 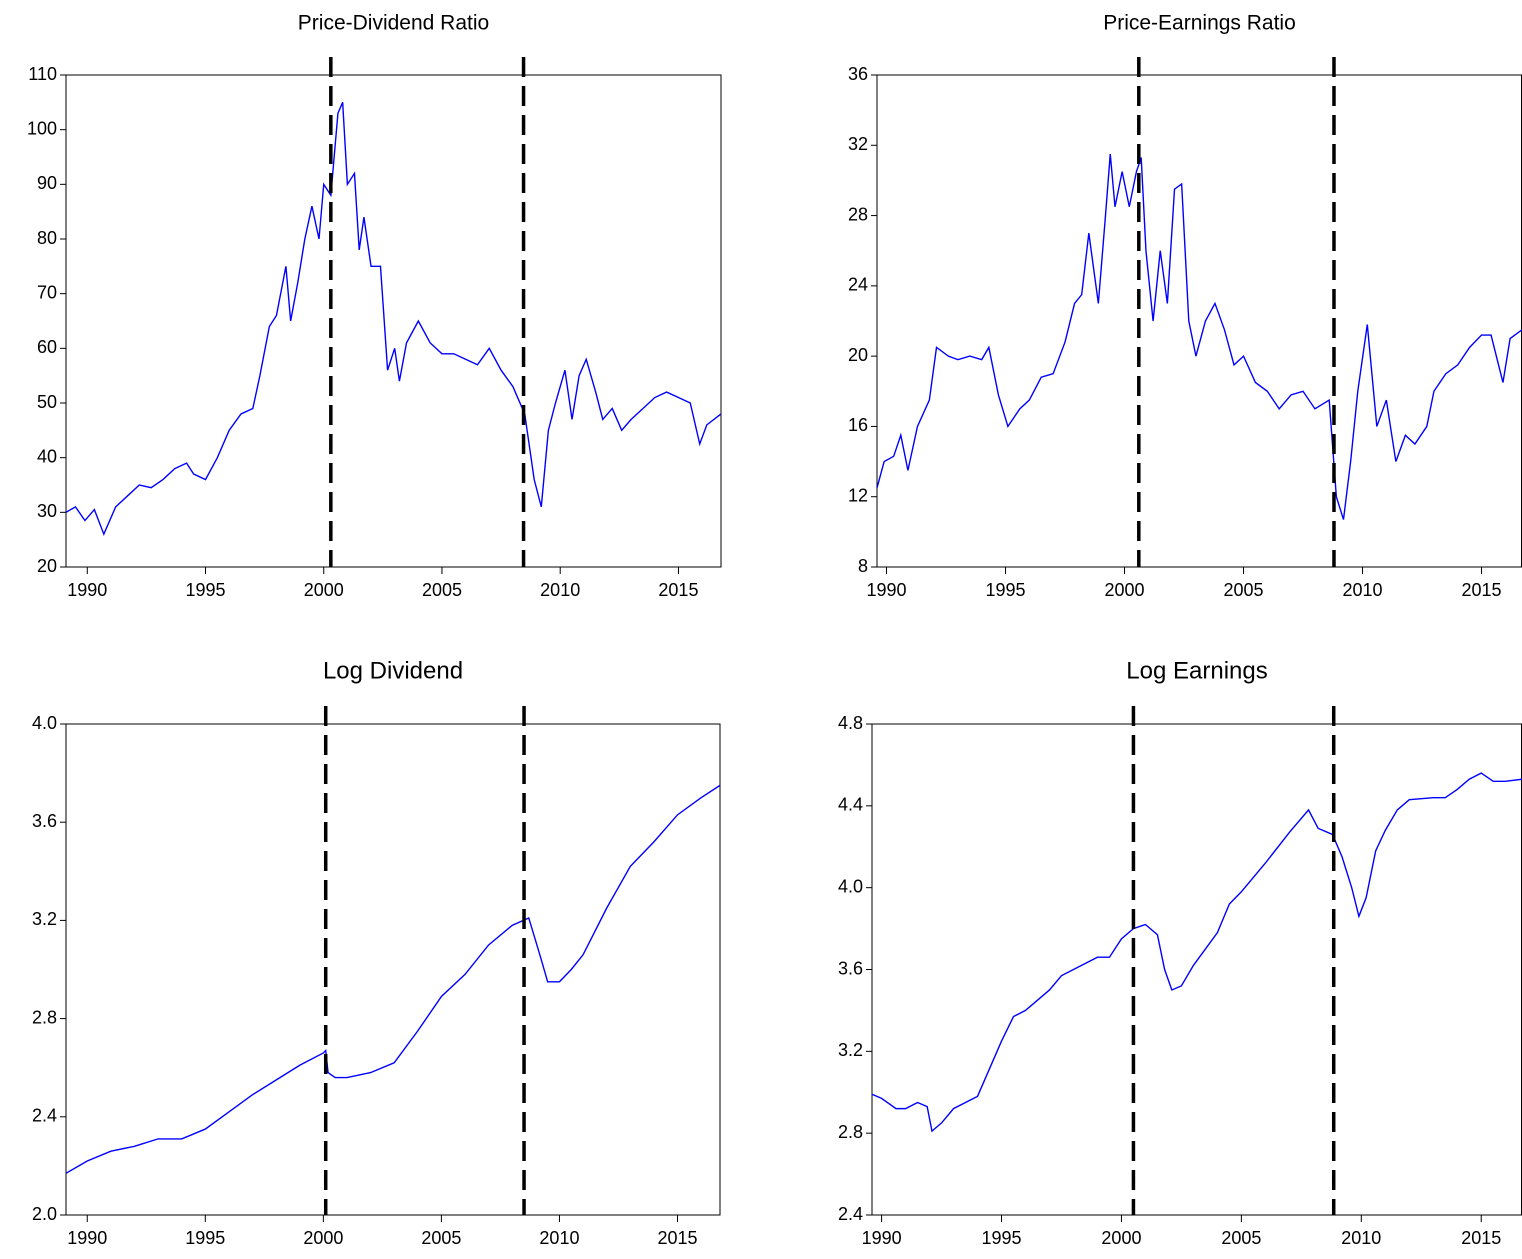 What do you see at coordinates (1199, 23) in the screenshot?
I see `chart-title: Price-Earnings Ratio` at bounding box center [1199, 23].